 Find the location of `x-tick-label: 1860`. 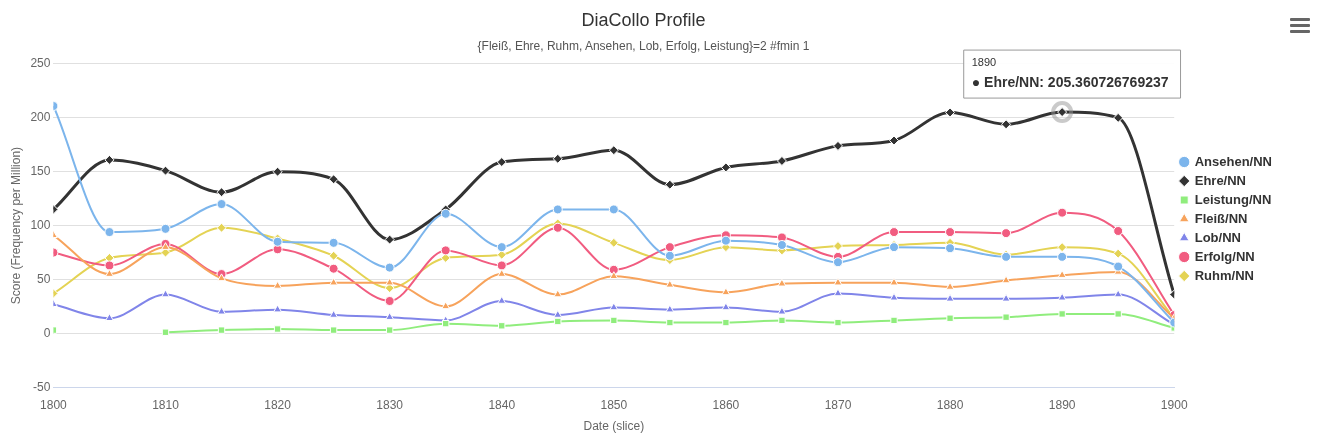

x-tick-label: 1860 is located at coordinates (726, 404).